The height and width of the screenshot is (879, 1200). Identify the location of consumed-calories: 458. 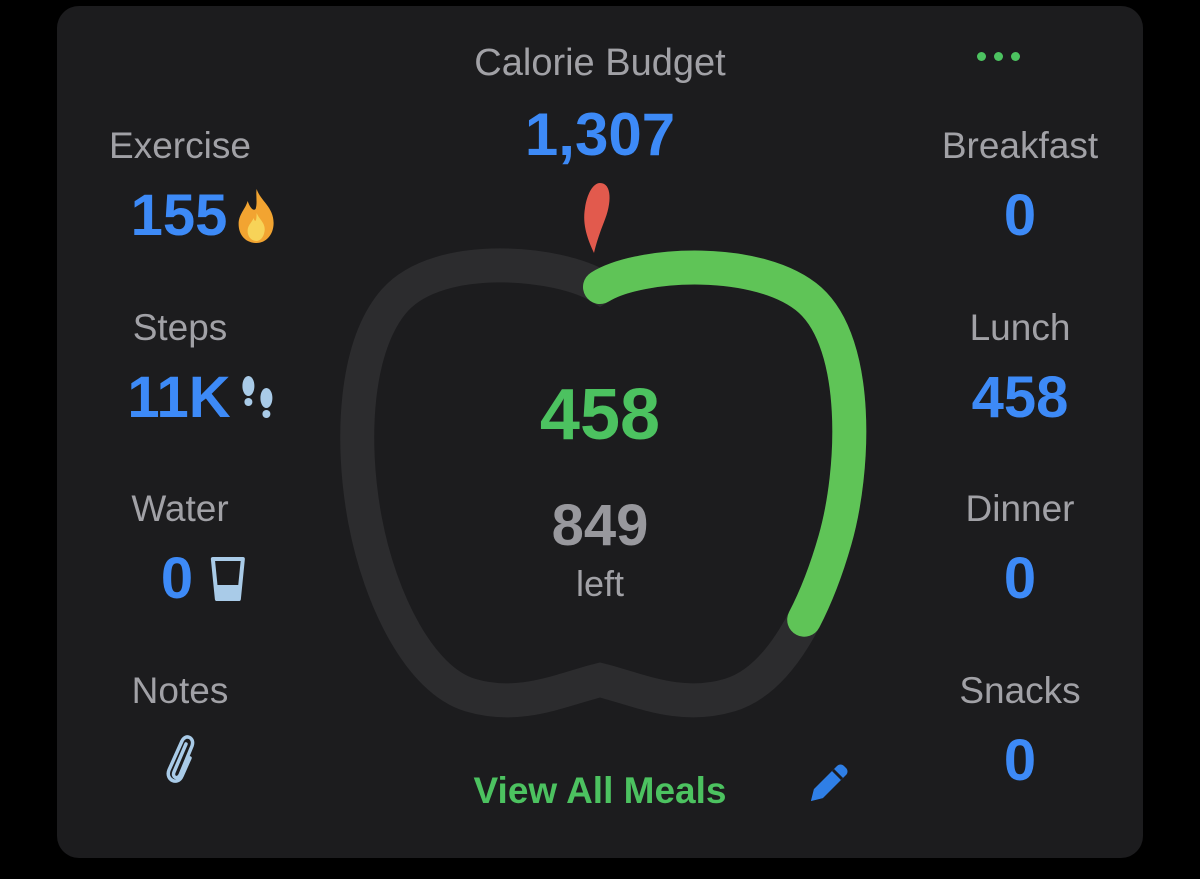
(600, 415).